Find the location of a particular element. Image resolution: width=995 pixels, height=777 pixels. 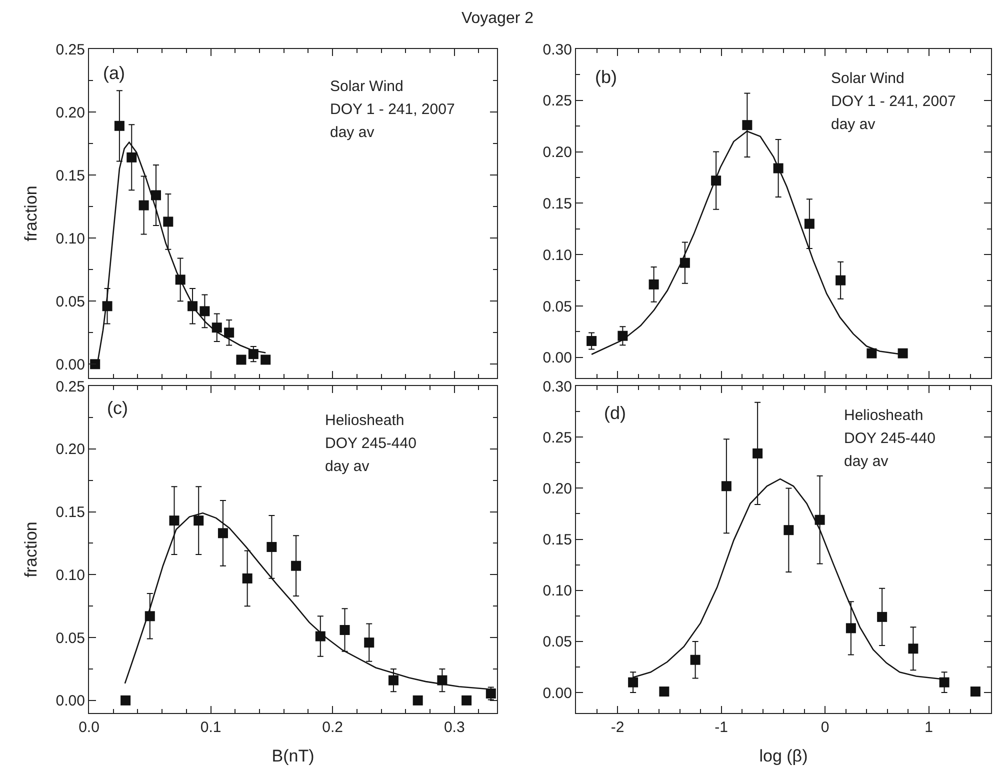

x-tick-label: 0.0 is located at coordinates (89, 727).